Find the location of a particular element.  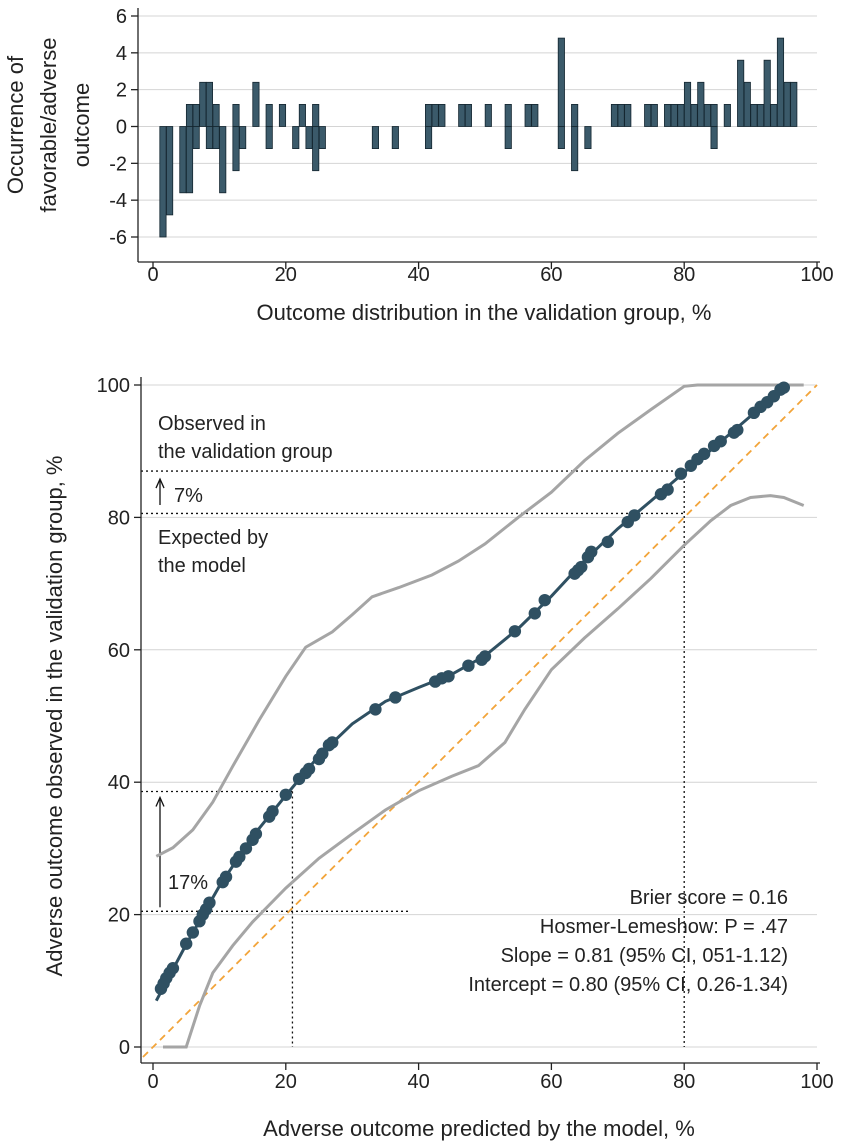

top-x-tick-label: 20 is located at coordinates (286, 275).